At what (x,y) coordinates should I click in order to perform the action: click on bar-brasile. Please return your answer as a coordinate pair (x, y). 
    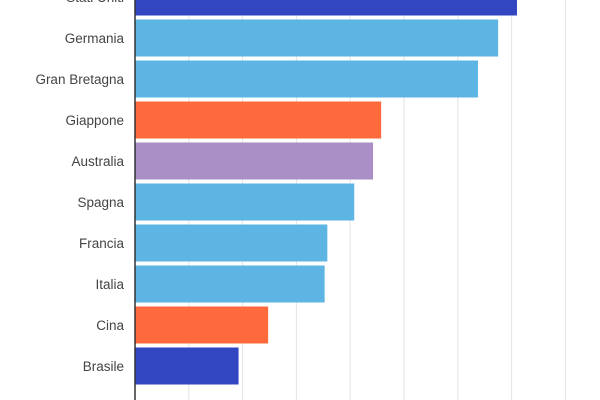
    Looking at the image, I should click on (187, 366).